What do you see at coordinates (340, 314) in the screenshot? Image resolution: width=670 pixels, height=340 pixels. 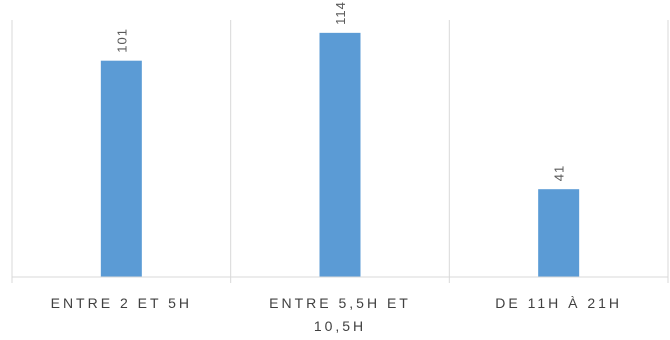 I see `category-label: ENTRE 5,5H ET 10,5H` at bounding box center [340, 314].